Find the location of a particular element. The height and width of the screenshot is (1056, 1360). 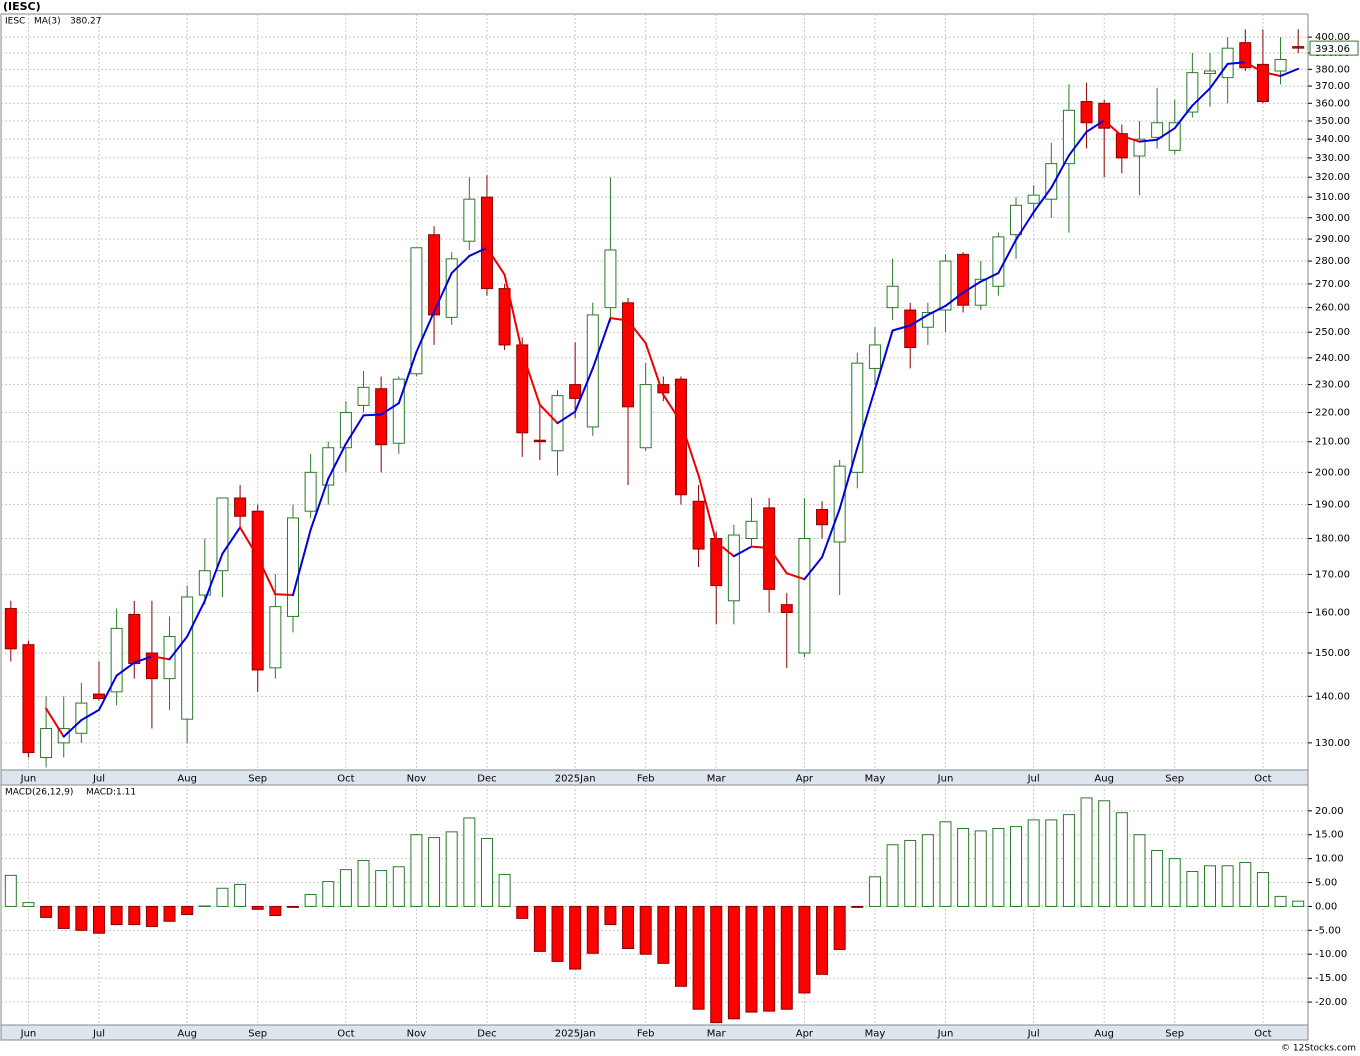

y-tick-label: 340.00 is located at coordinates (1332, 139).